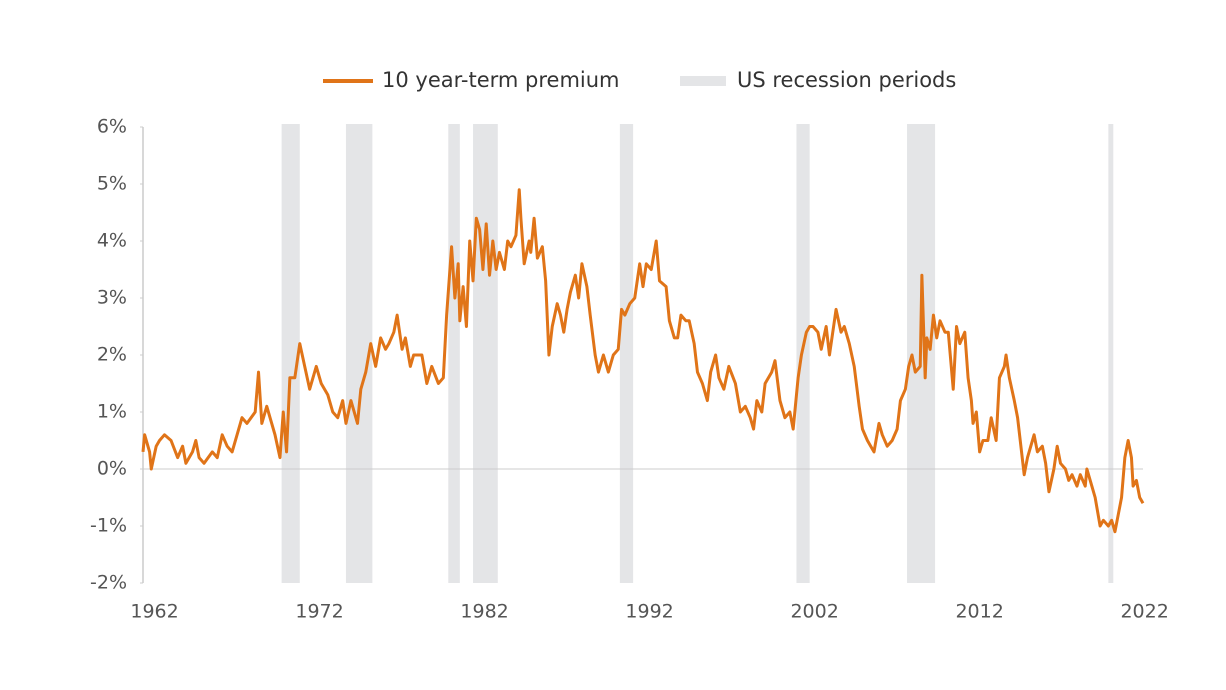 The image size is (1226, 690). I want to click on y-tick-label: 2%, so click(112, 355).